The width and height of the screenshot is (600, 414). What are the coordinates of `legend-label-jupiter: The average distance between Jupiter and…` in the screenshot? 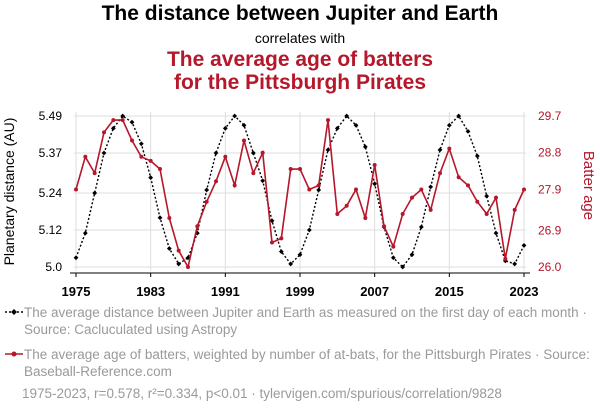 It's located at (305, 321).